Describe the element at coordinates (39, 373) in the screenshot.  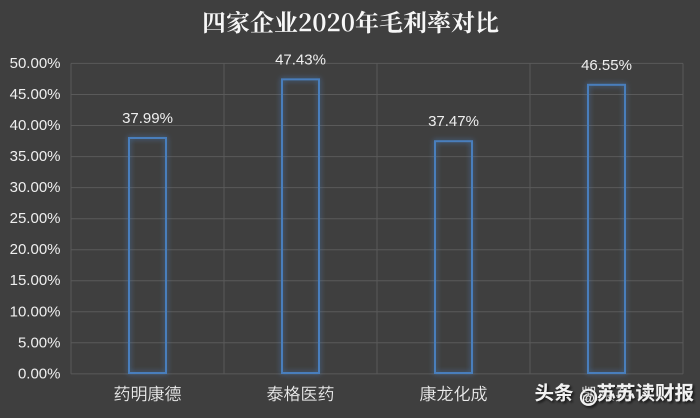
I see `svg-text: 0.00%` at that location.